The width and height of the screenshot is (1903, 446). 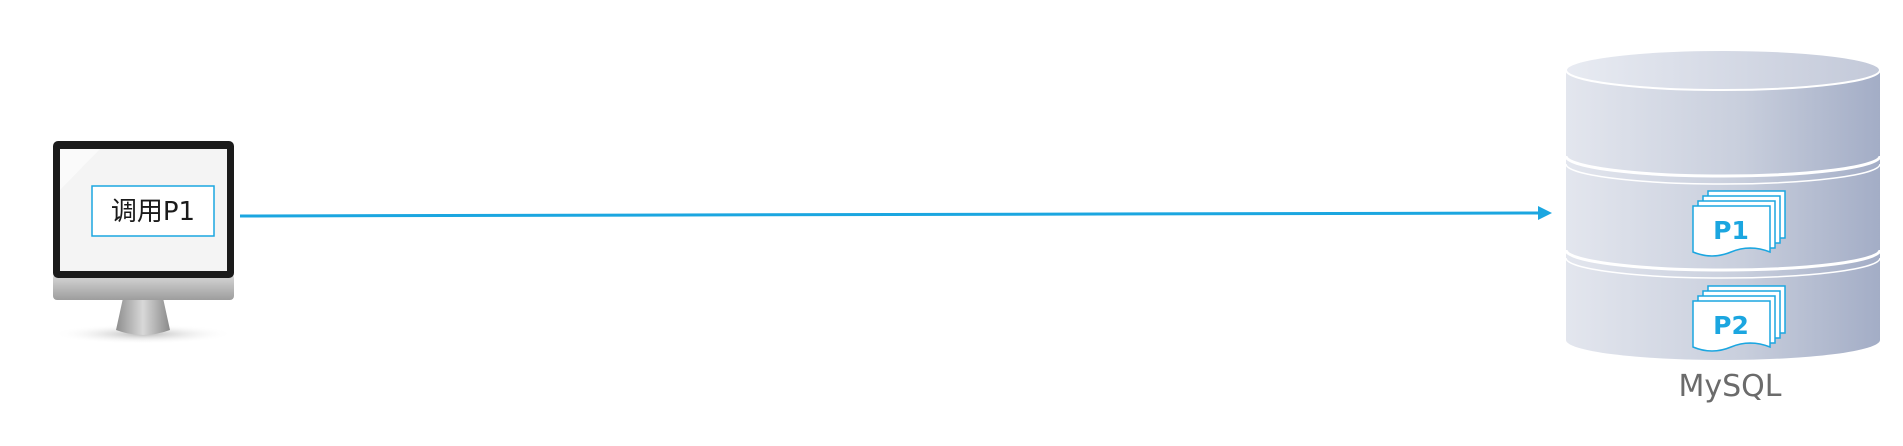 I want to click on client-monitor-icon: 调用P1, so click(x=143, y=242).